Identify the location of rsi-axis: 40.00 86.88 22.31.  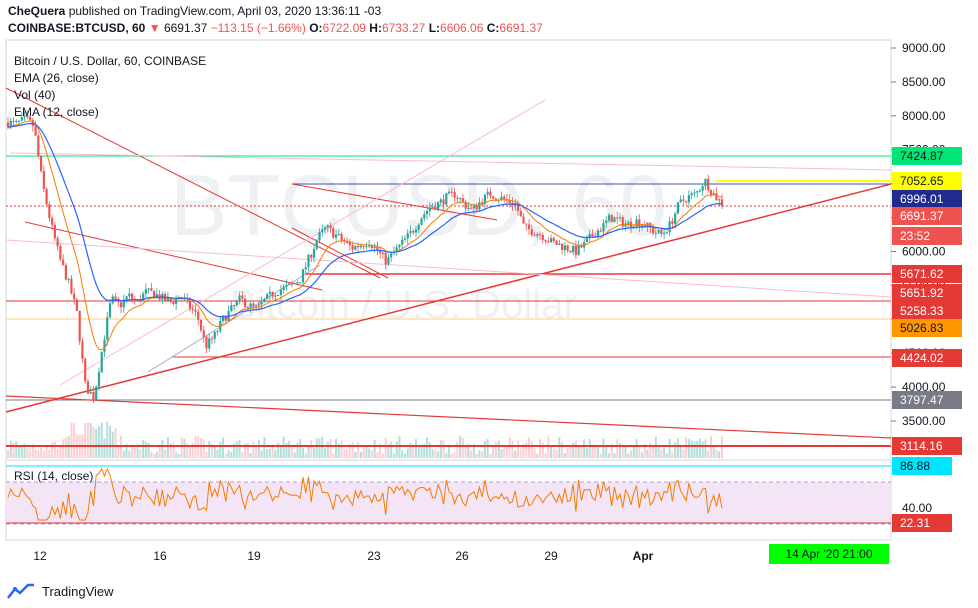
(922, 494).